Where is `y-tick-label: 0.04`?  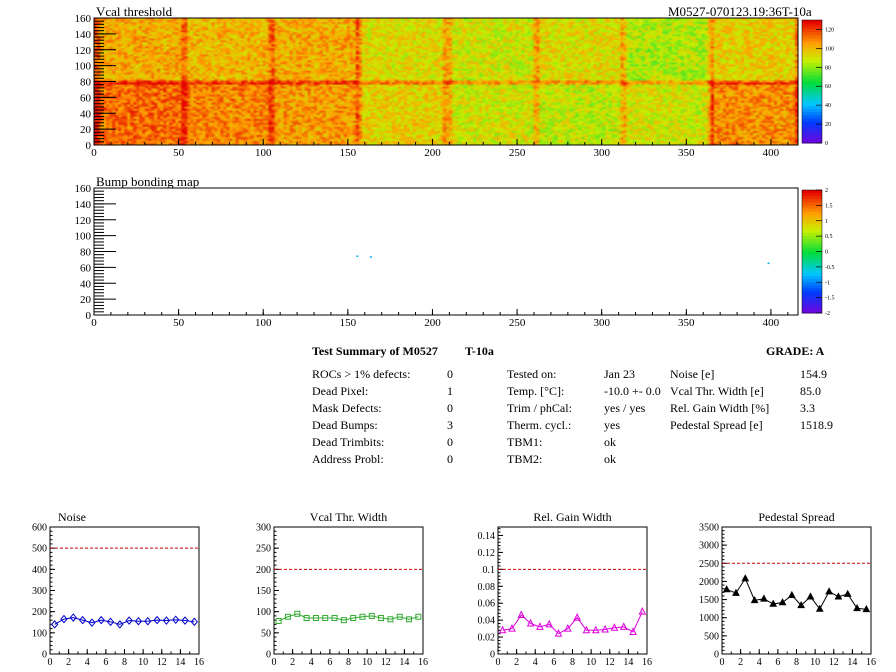
y-tick-label: 0.04 is located at coordinates (487, 621).